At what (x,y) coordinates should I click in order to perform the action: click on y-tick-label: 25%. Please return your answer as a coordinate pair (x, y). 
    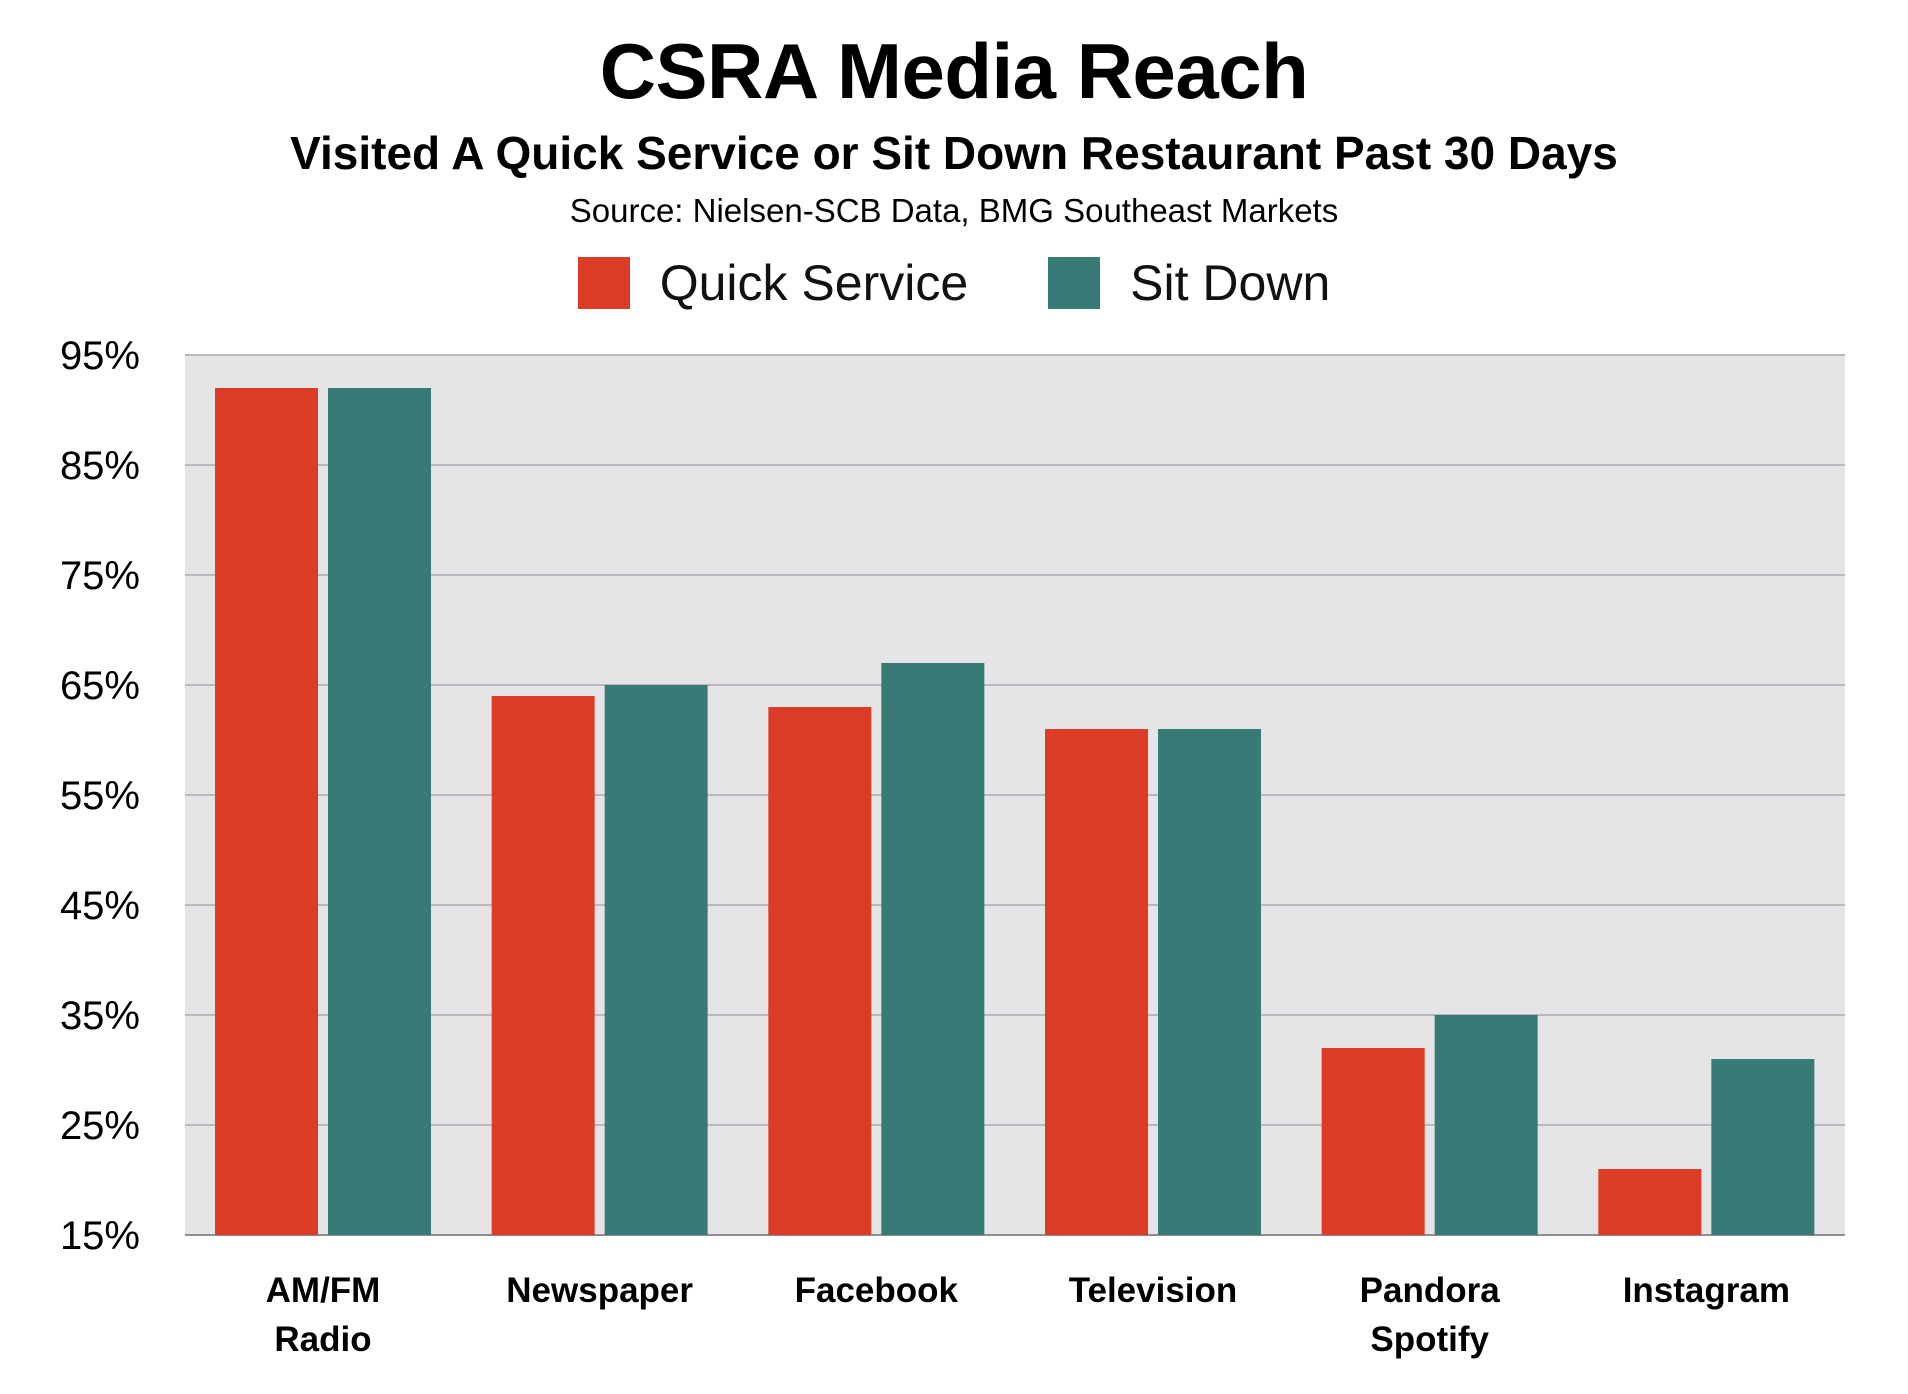
    Looking at the image, I should click on (100, 1126).